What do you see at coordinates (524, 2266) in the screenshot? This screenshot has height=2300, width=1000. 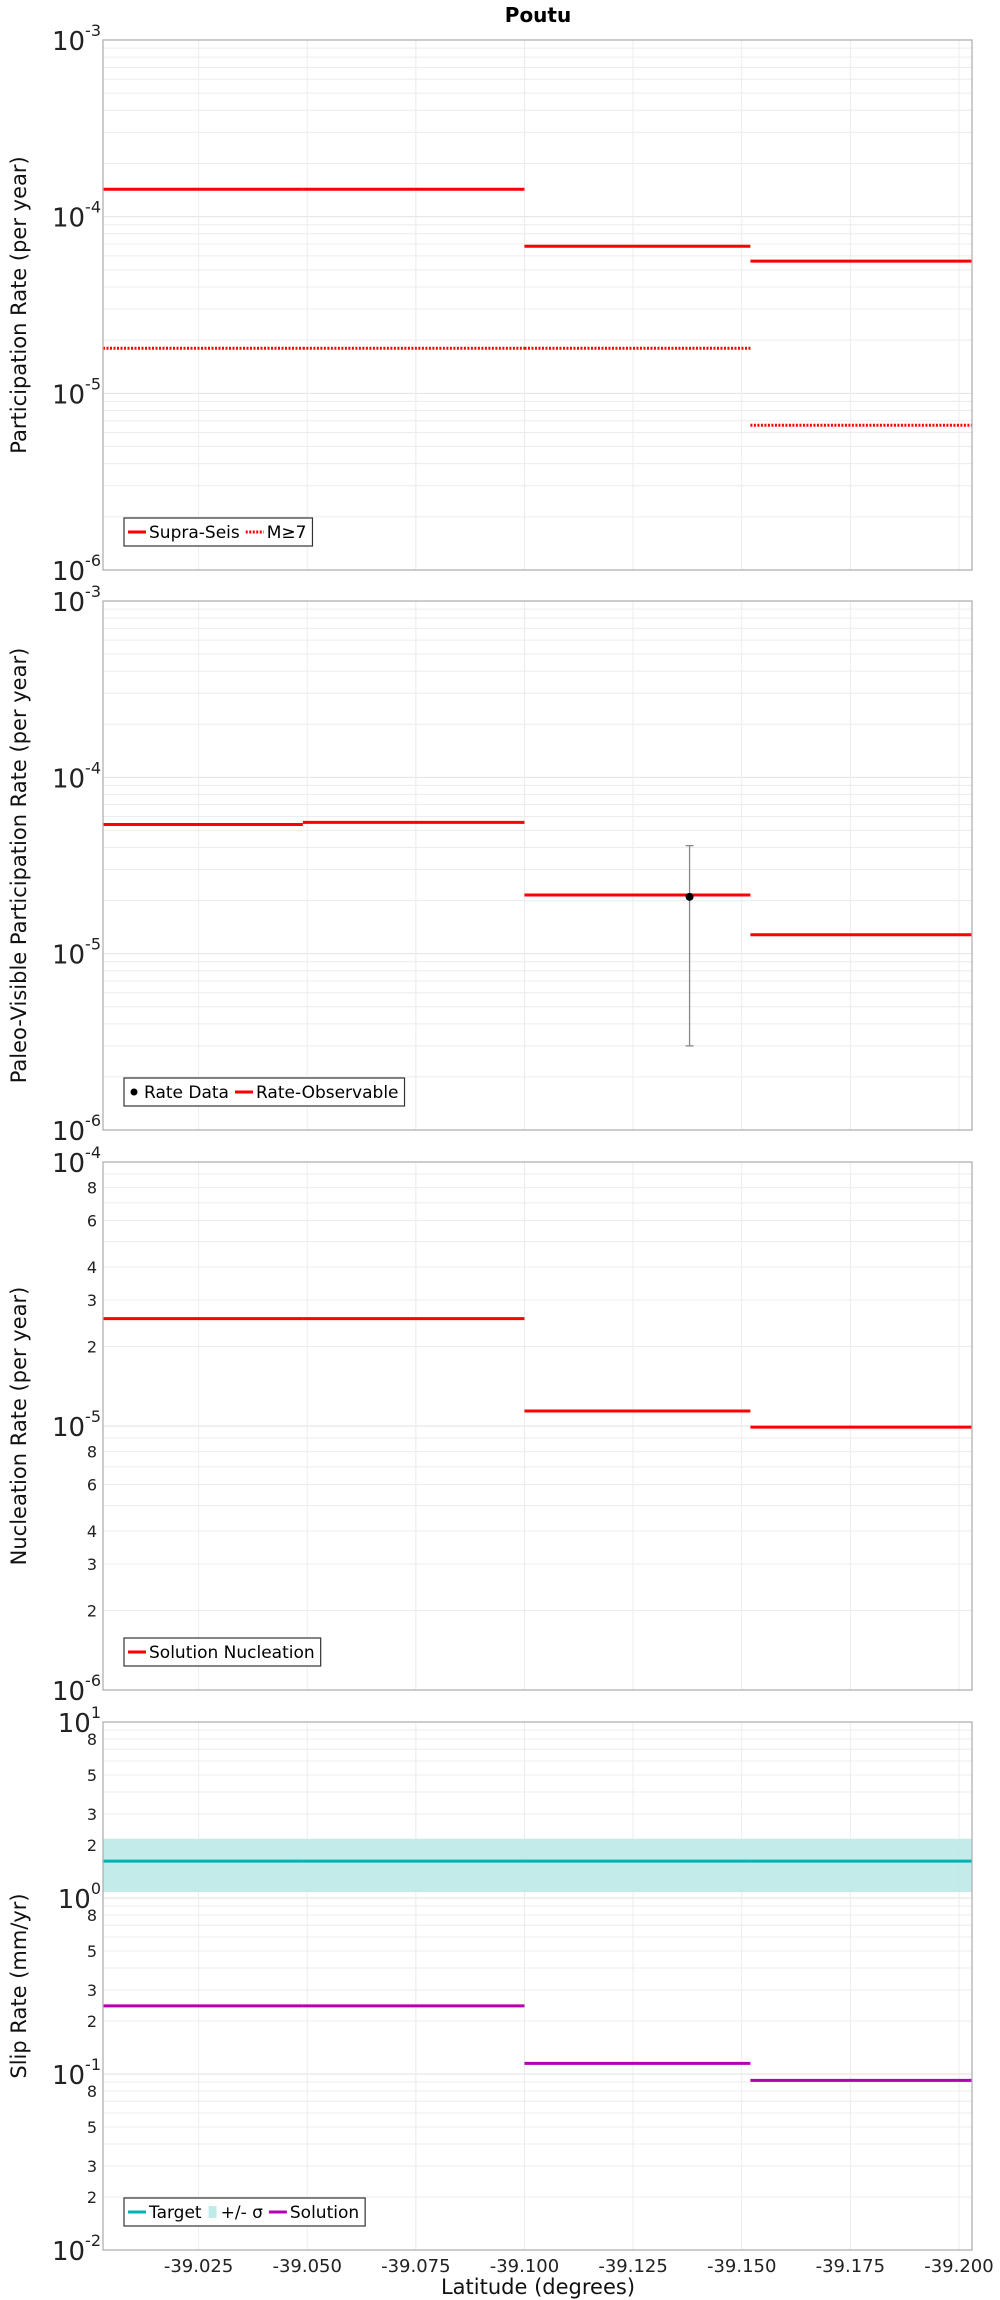 I see `x-tick-label: -39.100` at bounding box center [524, 2266].